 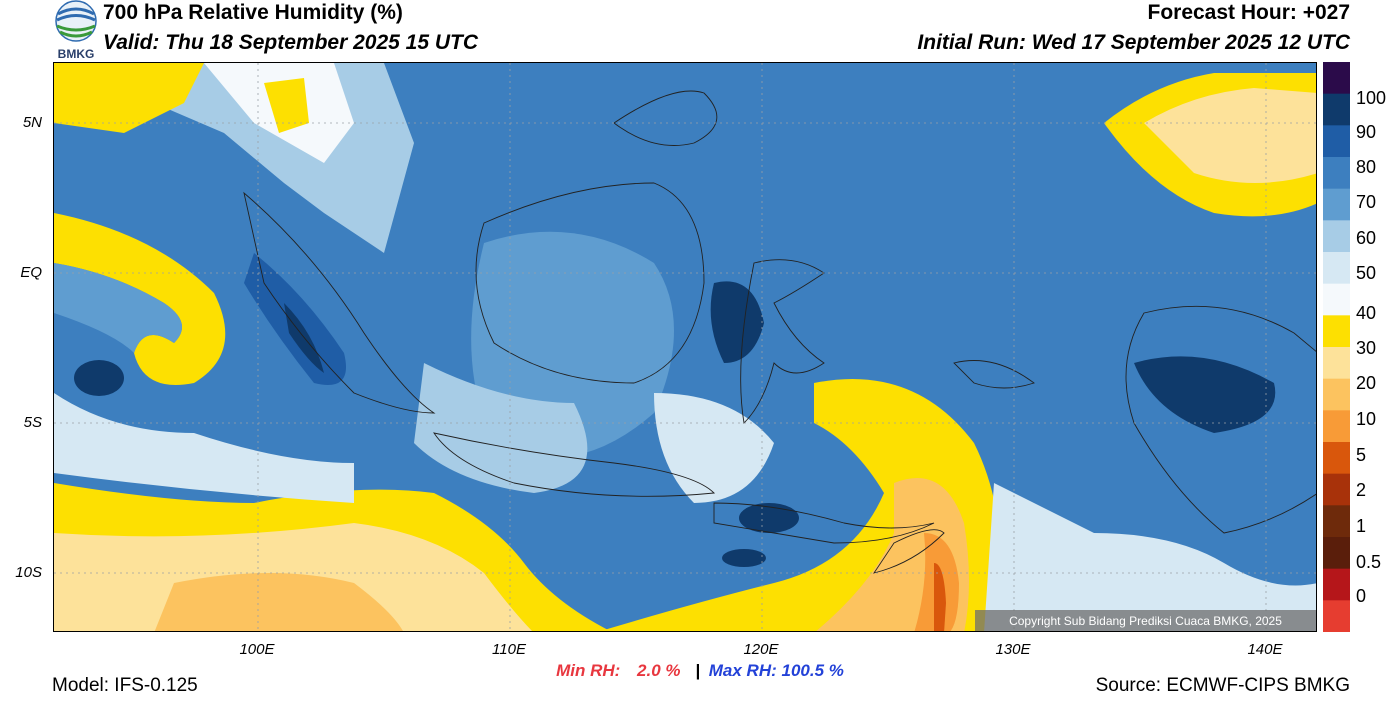 What do you see at coordinates (574, 464) in the screenshot?
I see `java-coast` at bounding box center [574, 464].